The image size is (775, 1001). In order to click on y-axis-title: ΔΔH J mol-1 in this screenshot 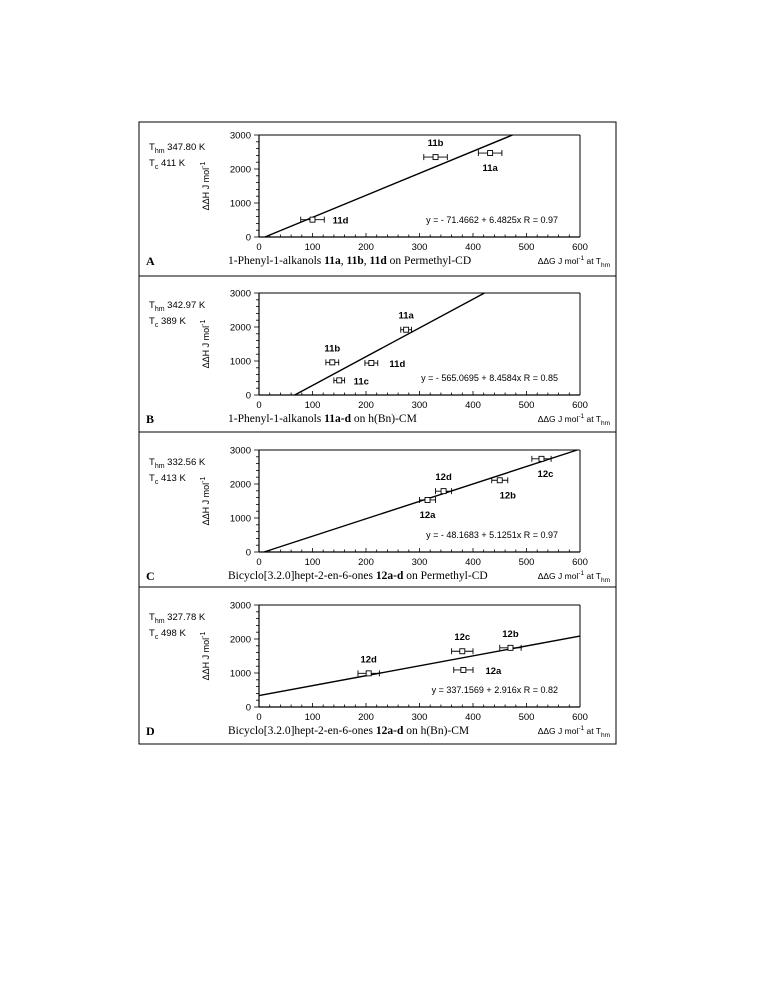, I will do `click(205, 344)`.